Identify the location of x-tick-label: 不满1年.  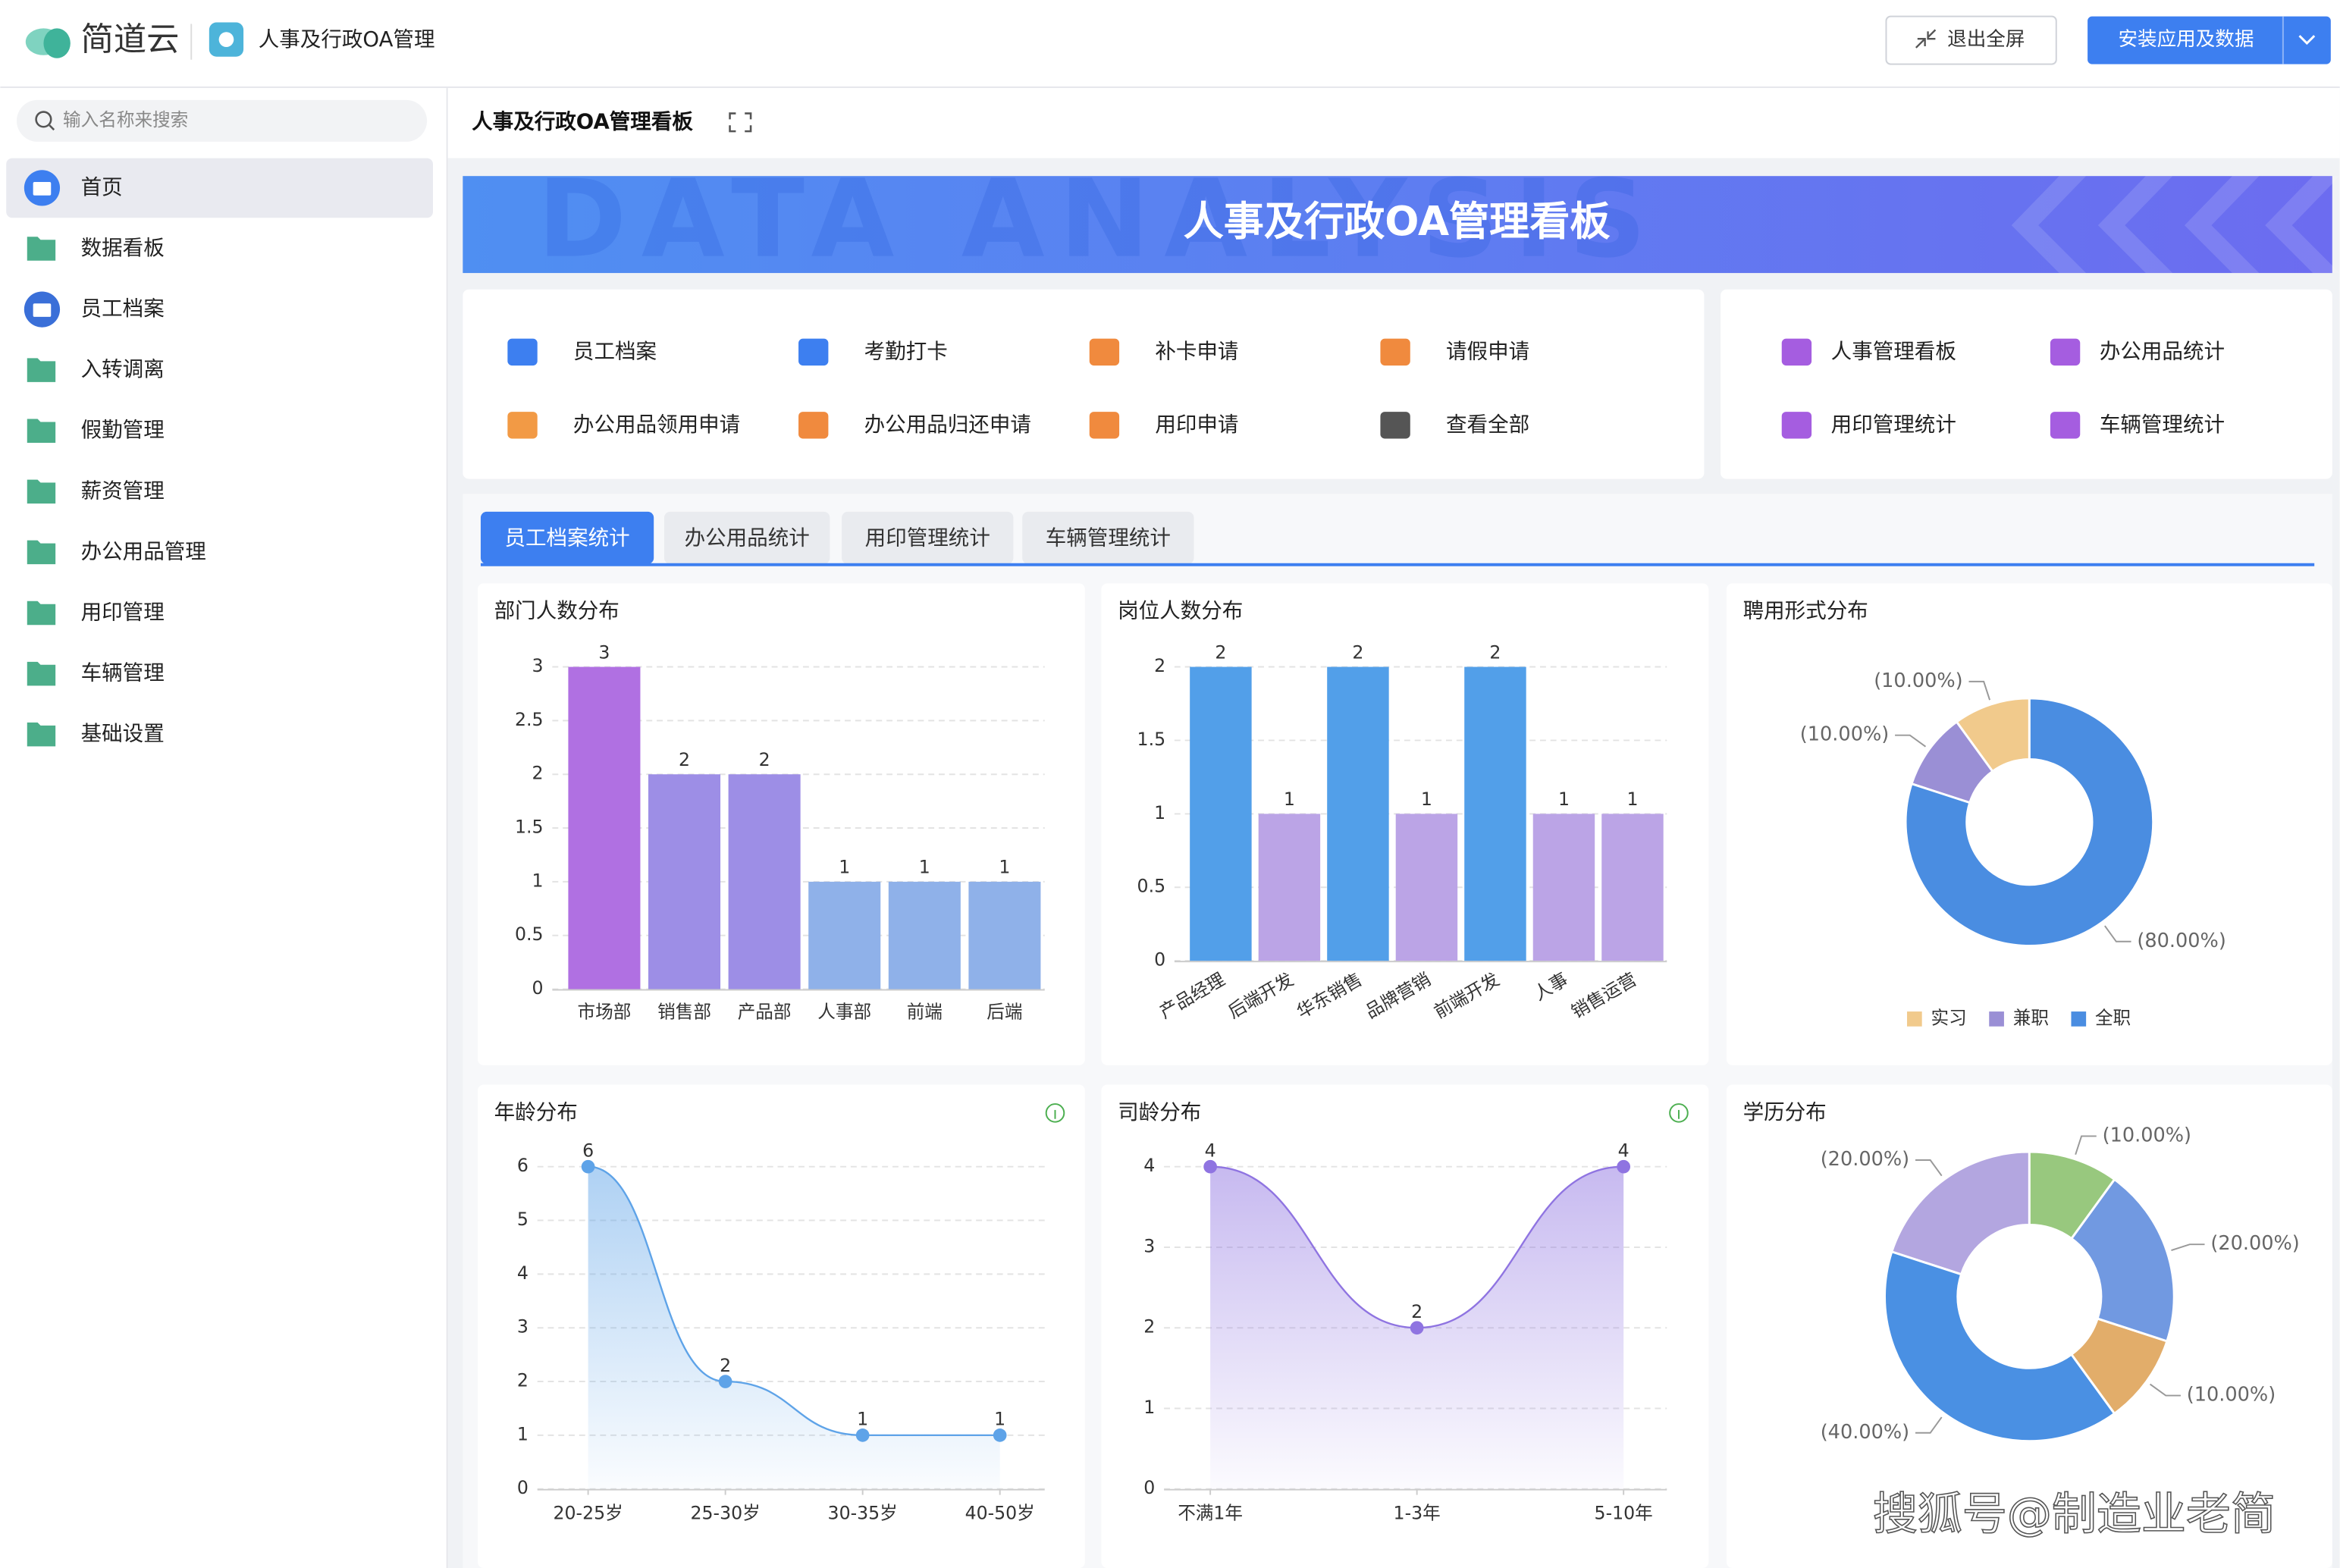
(1210, 1514).